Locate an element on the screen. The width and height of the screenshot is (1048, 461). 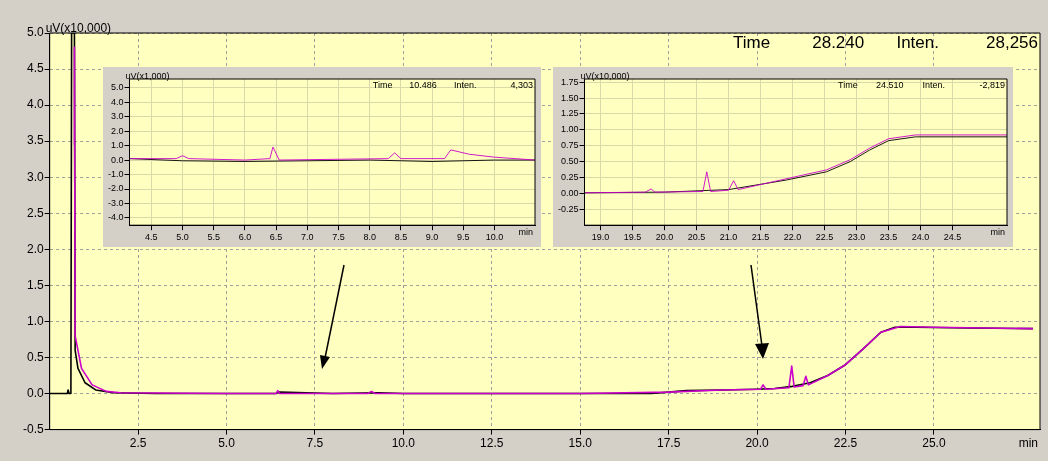
x-tick-label: 19.0 is located at coordinates (600, 237).